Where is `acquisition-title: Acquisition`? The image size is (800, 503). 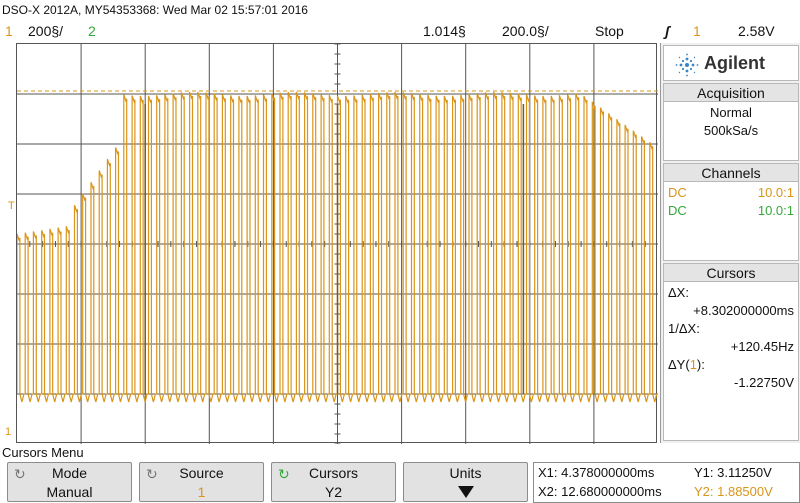 acquisition-title: Acquisition is located at coordinates (731, 93).